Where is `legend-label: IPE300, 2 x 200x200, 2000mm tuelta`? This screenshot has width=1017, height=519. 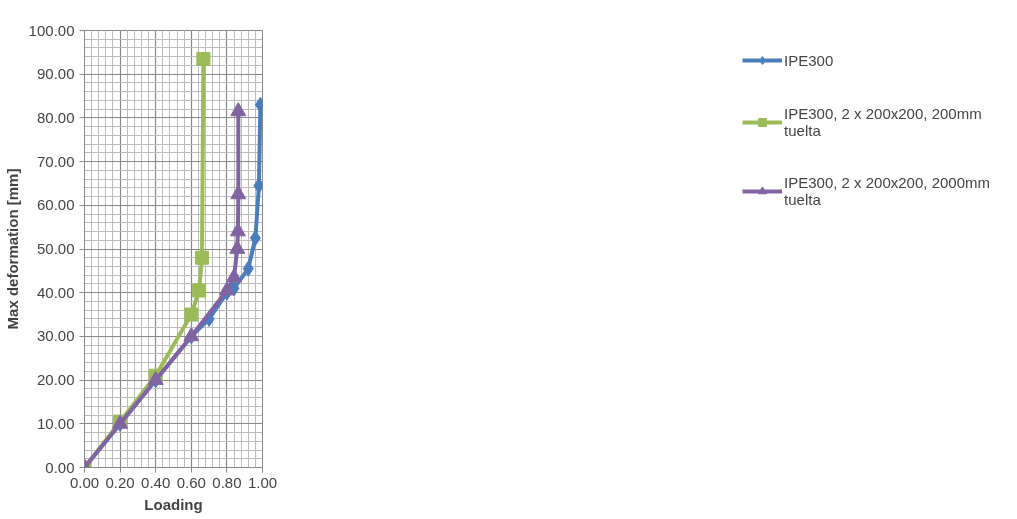 legend-label: IPE300, 2 x 200x200, 2000mm tuelta is located at coordinates (887, 191).